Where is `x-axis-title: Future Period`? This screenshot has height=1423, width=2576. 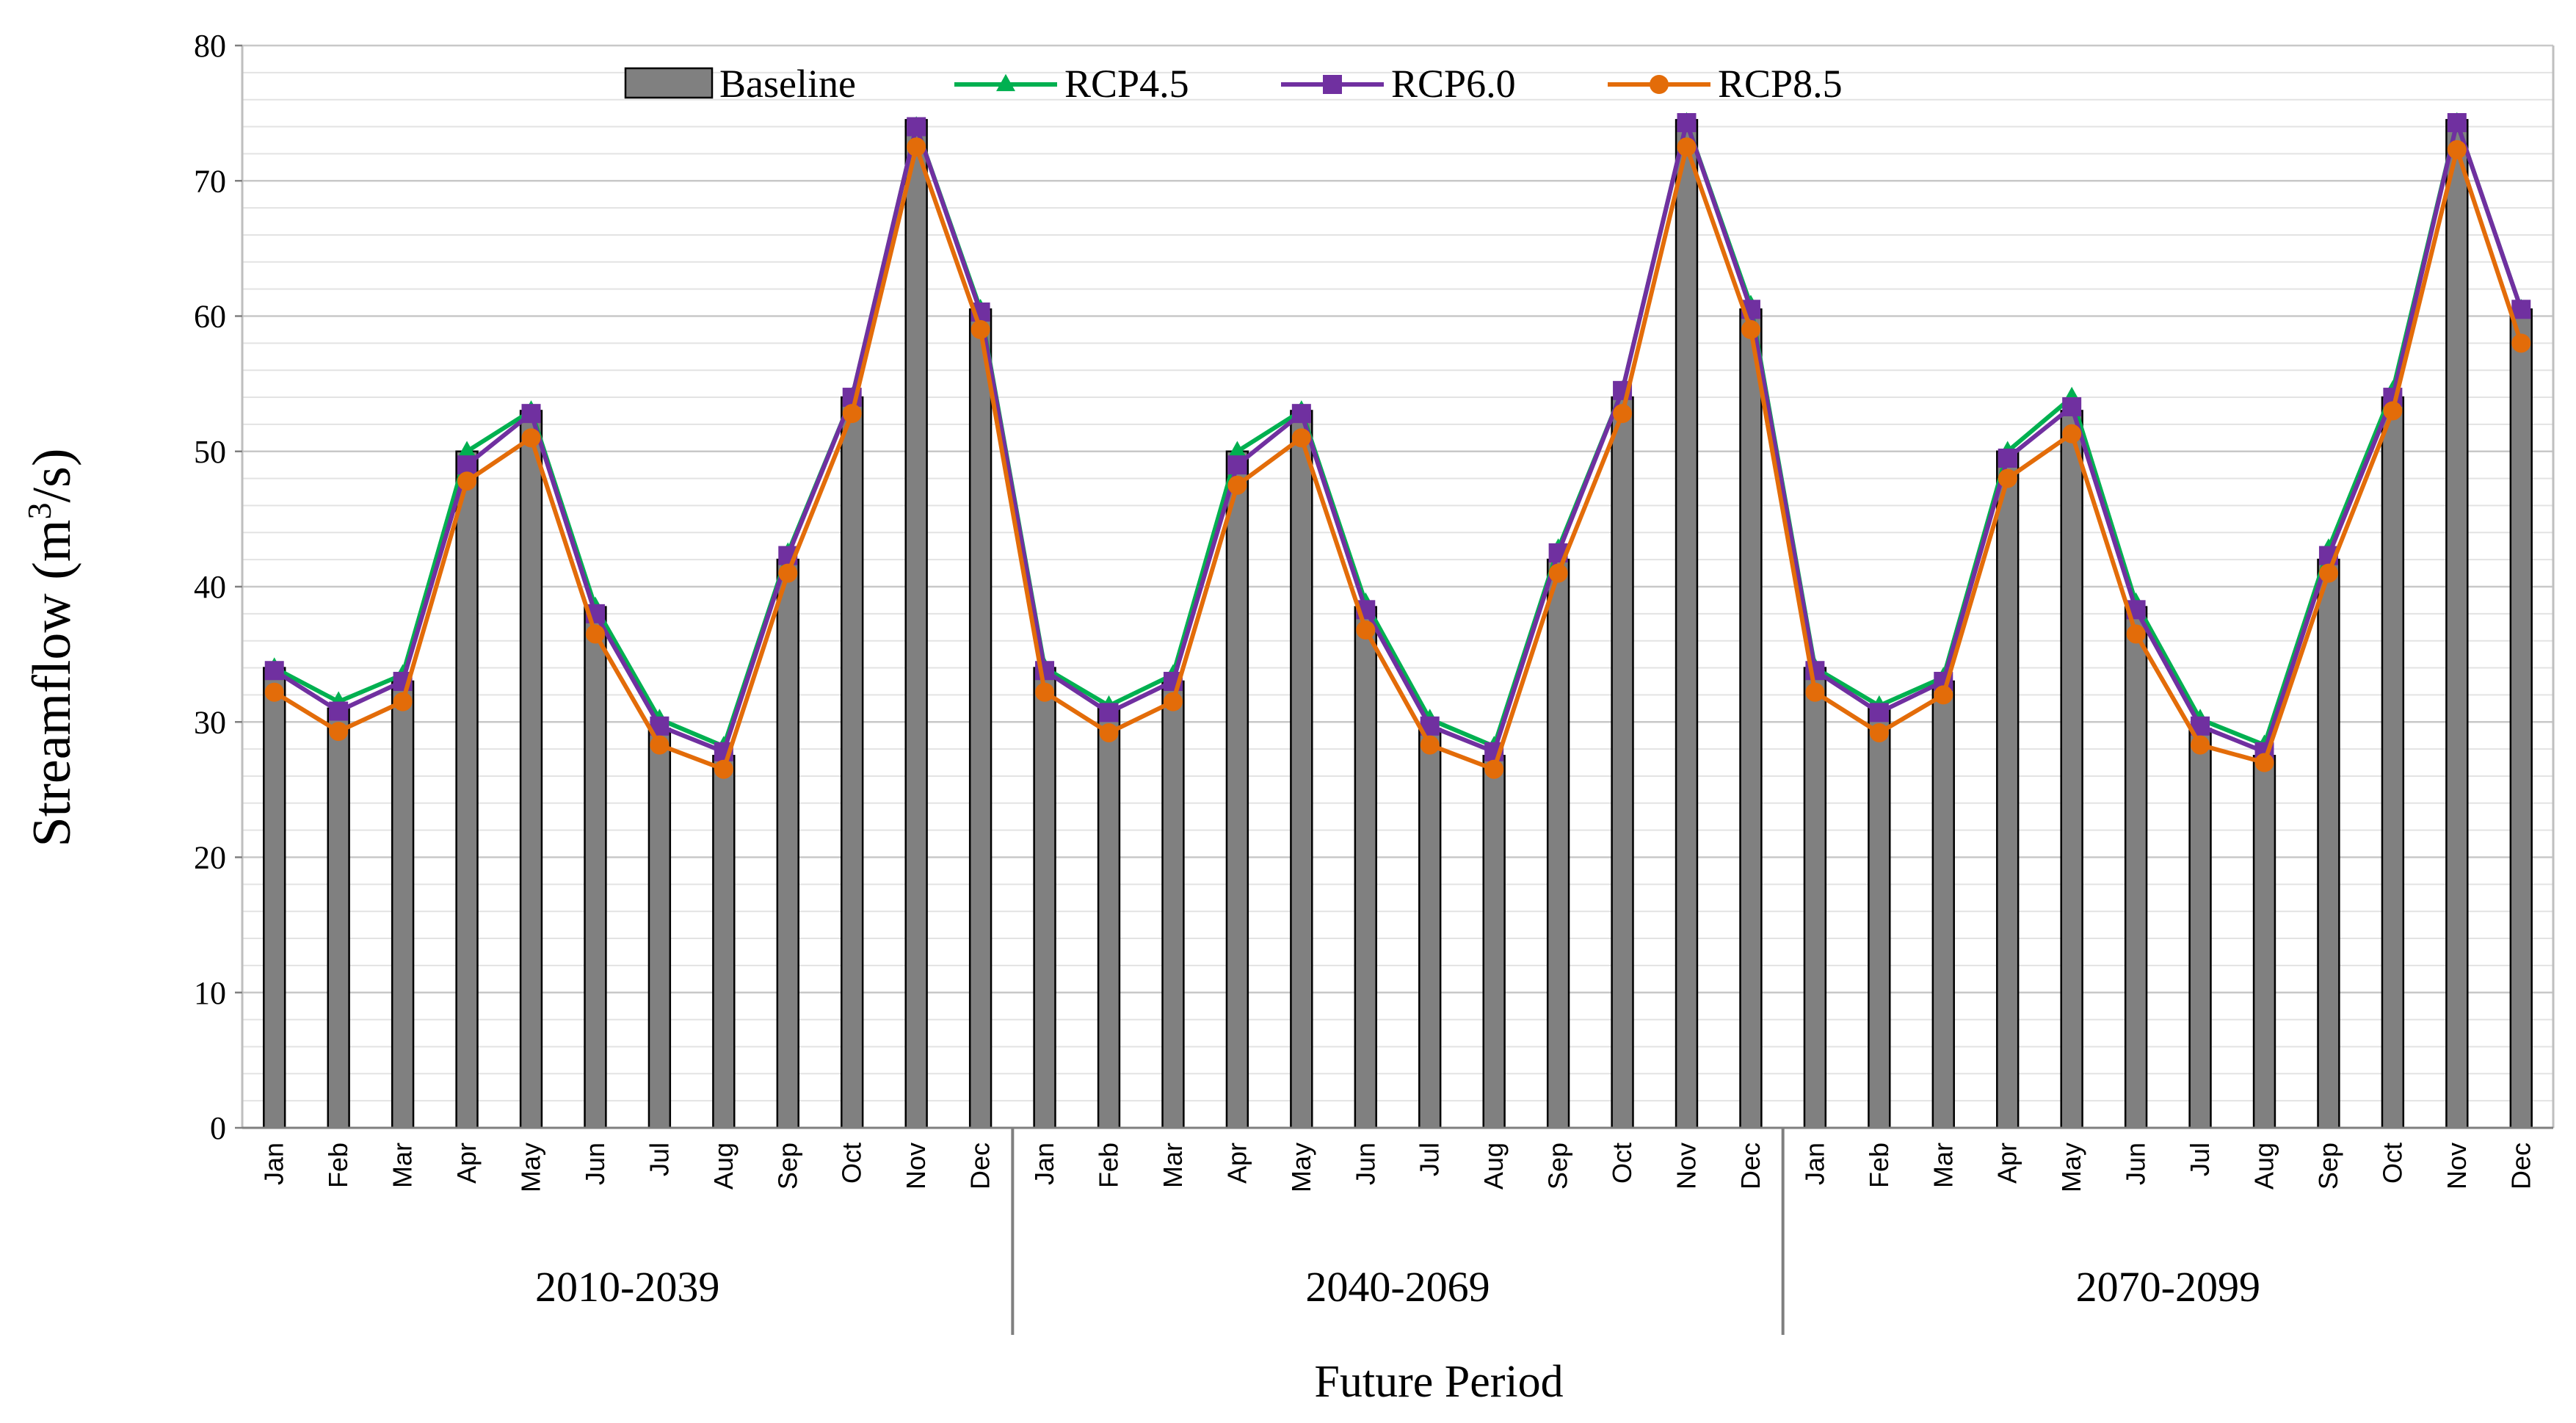
x-axis-title: Future Period is located at coordinates (1438, 1382).